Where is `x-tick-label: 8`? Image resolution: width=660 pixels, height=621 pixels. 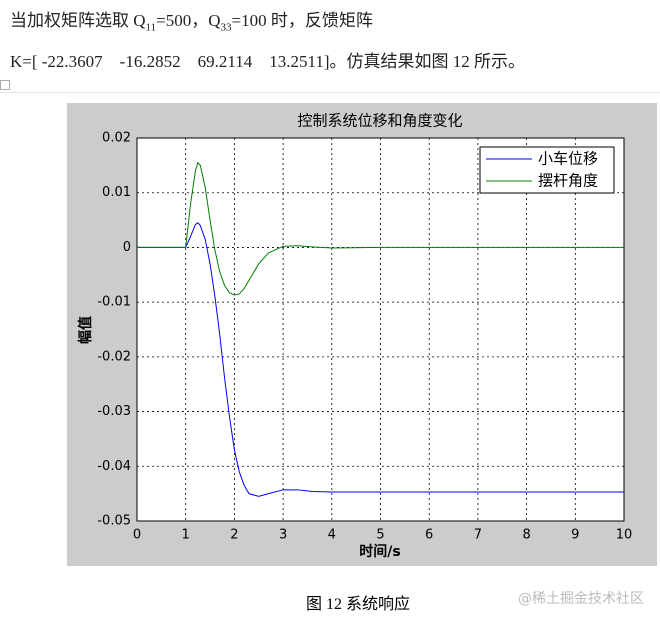
x-tick-label: 8 is located at coordinates (526, 535).